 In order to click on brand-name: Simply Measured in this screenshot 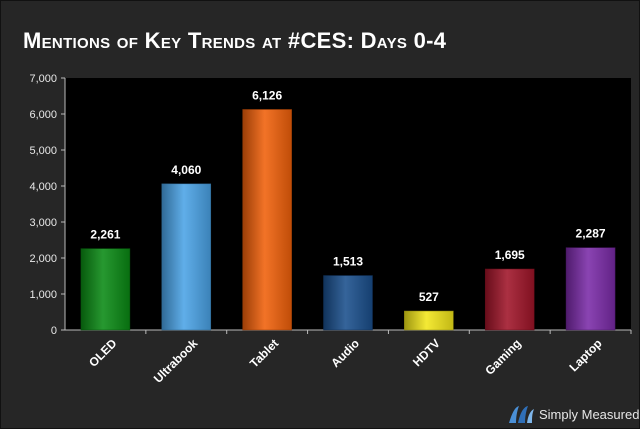, I will do `click(589, 414)`.